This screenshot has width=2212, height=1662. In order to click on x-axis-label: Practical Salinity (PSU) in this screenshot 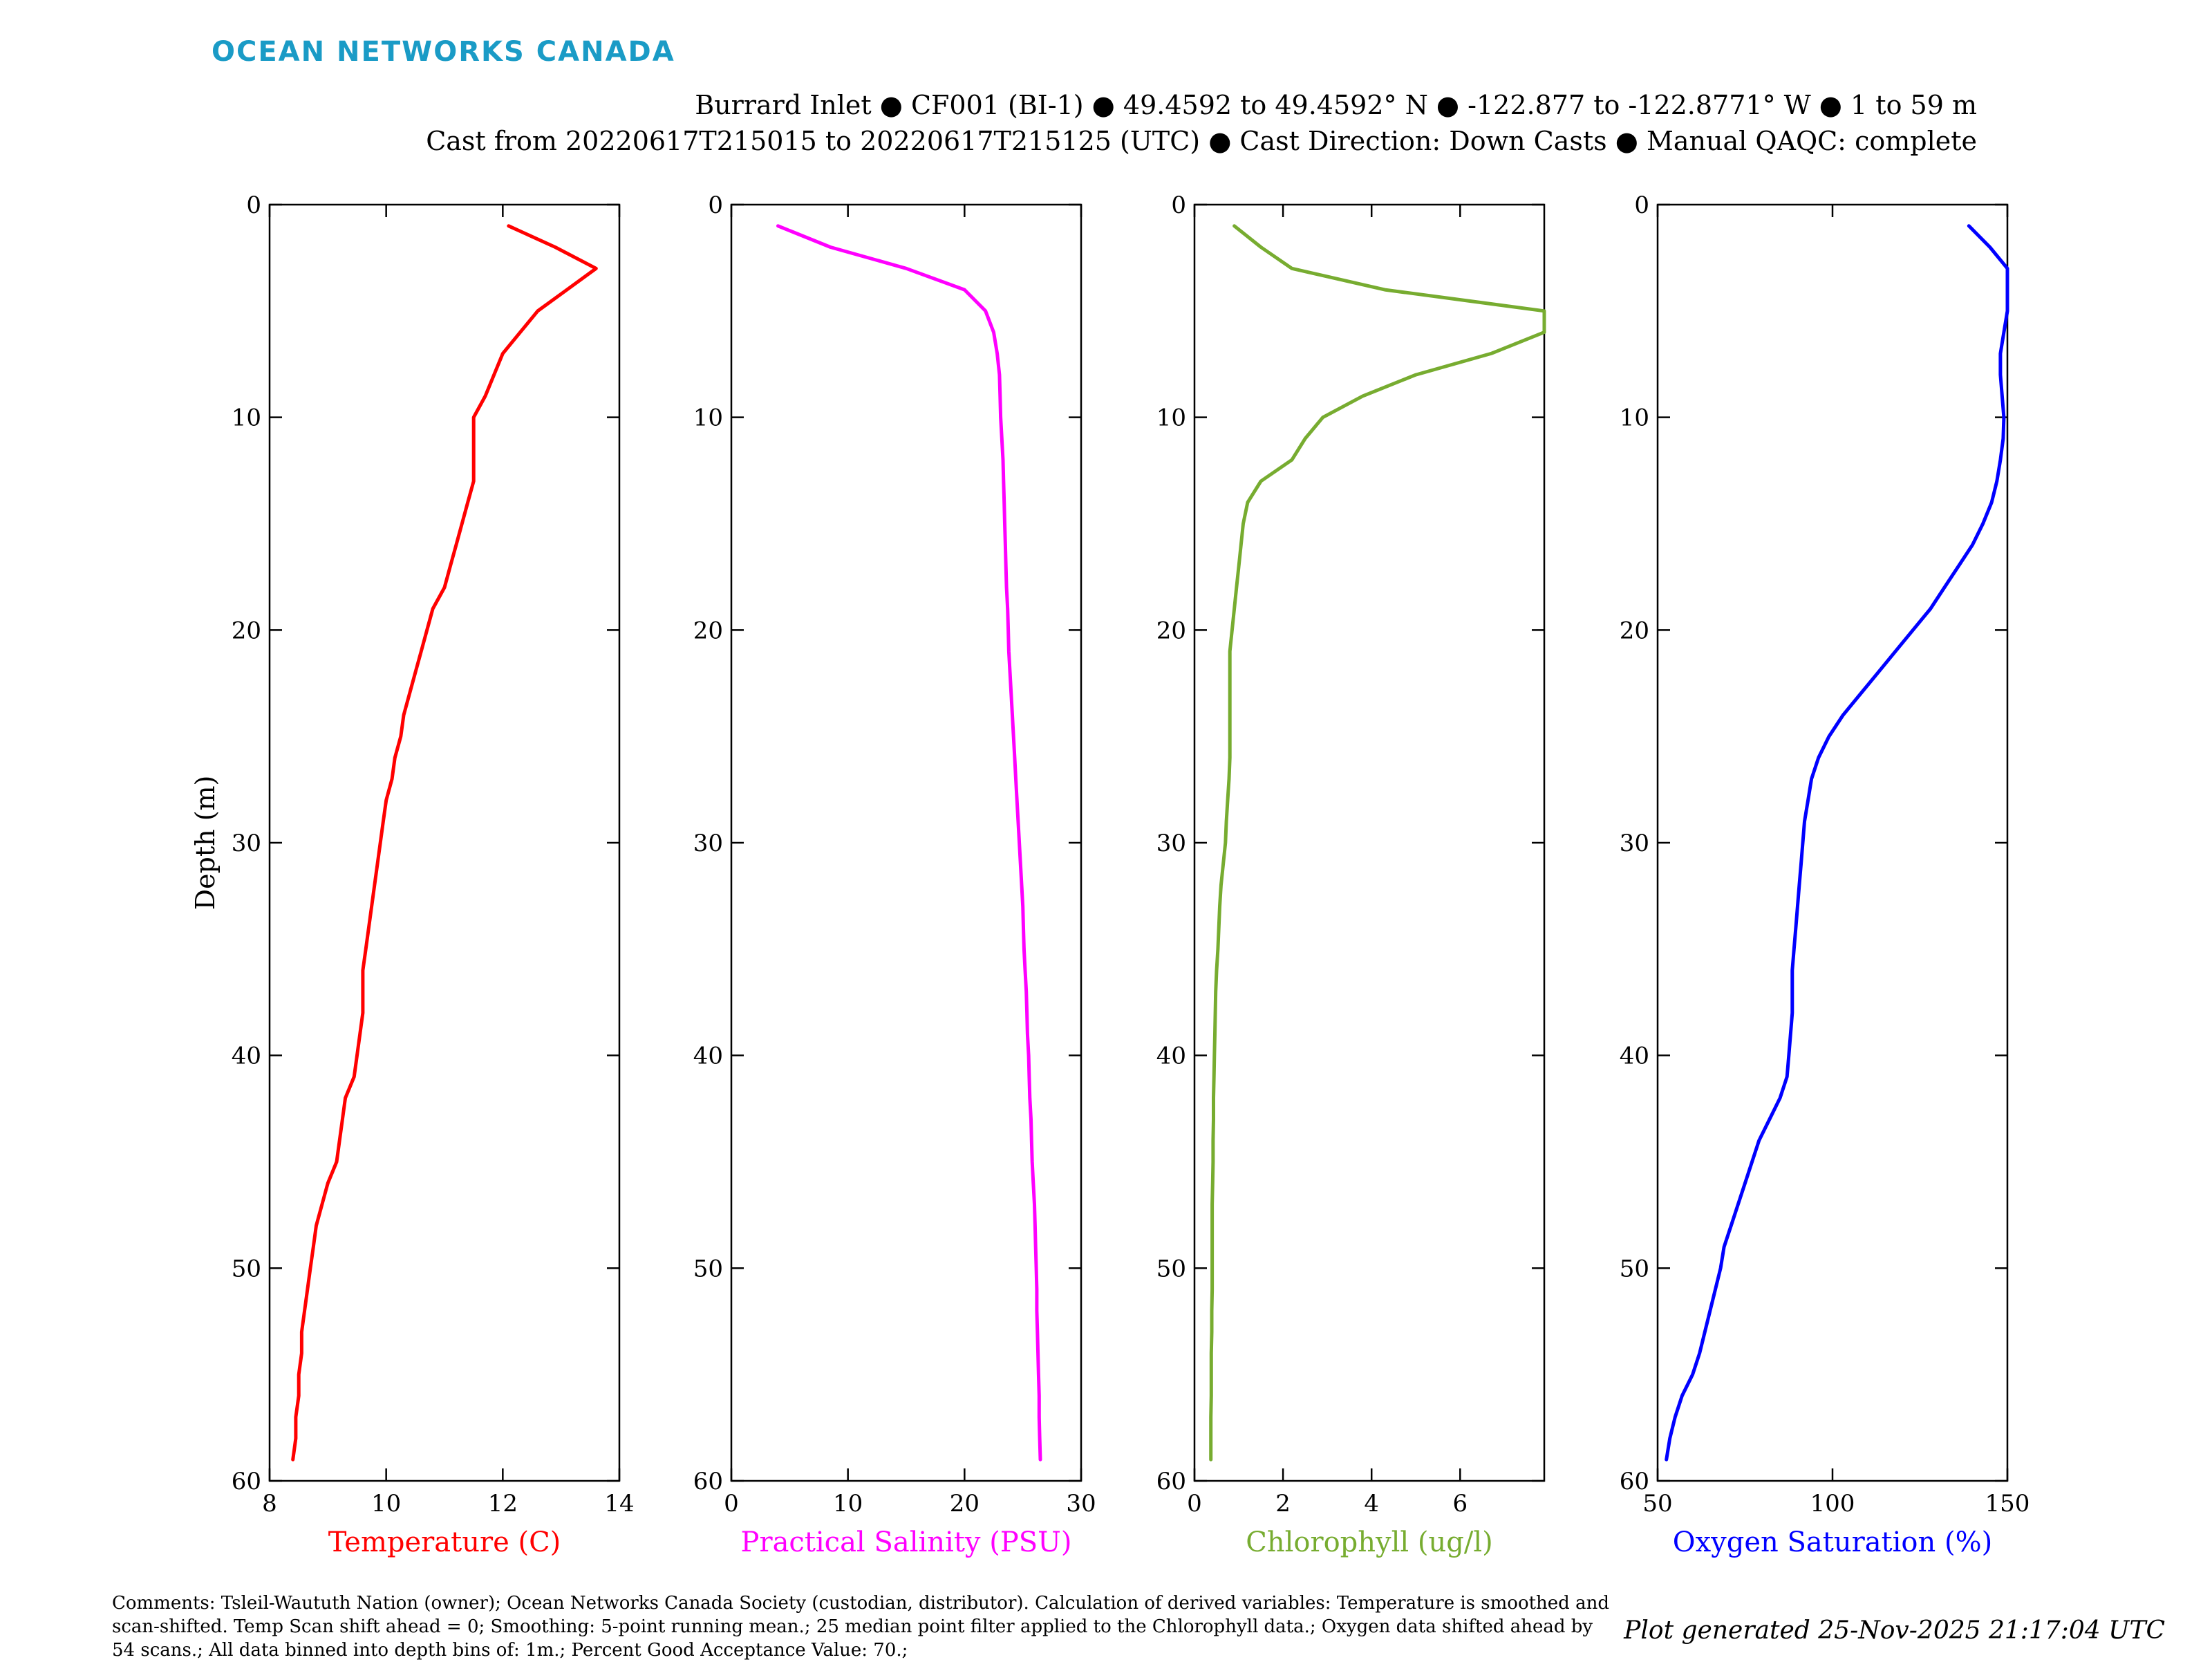, I will do `click(906, 1542)`.